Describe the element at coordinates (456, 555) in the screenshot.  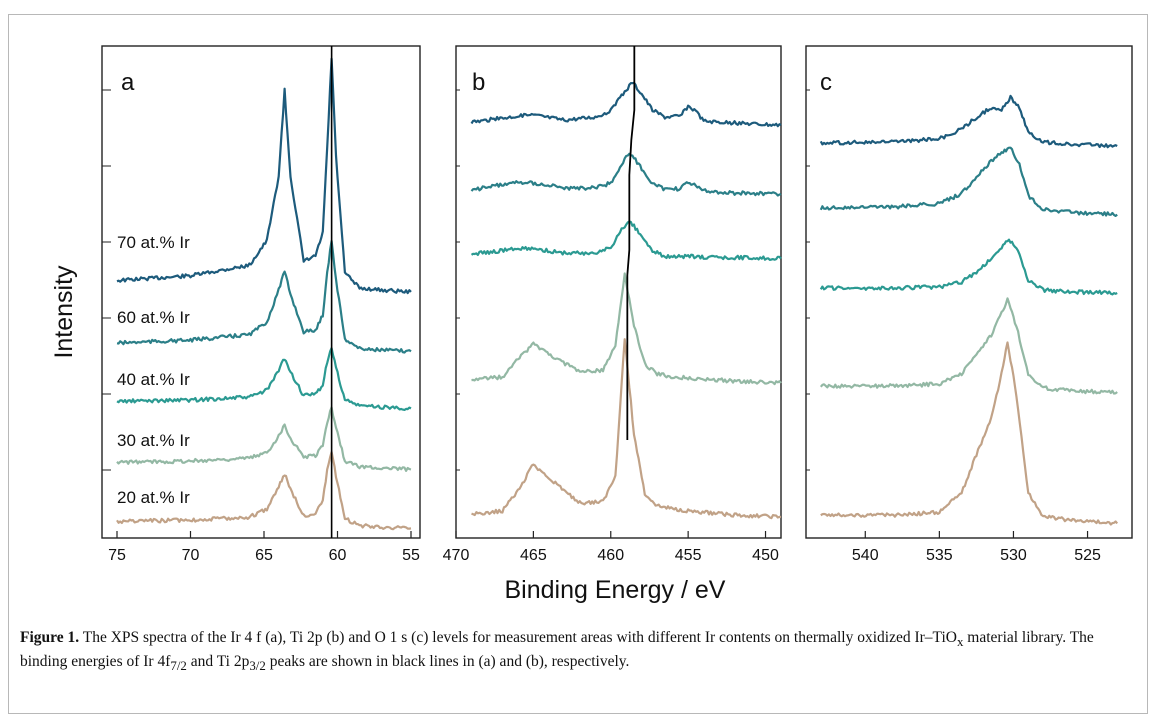
I see `x-tick-label-b-470: 470` at that location.